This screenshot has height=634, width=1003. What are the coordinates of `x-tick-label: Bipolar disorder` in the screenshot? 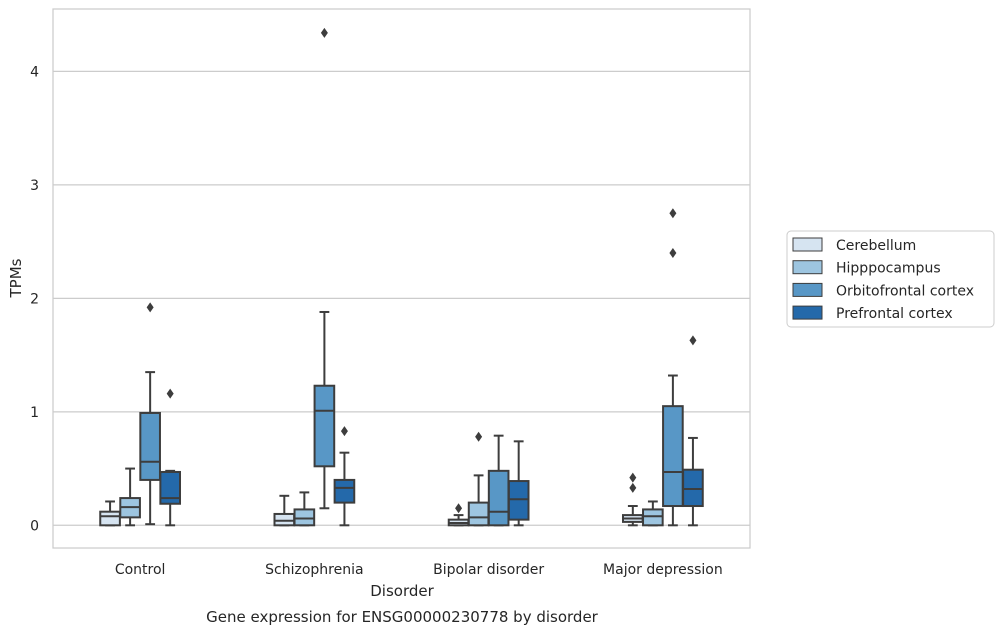 It's located at (488, 570).